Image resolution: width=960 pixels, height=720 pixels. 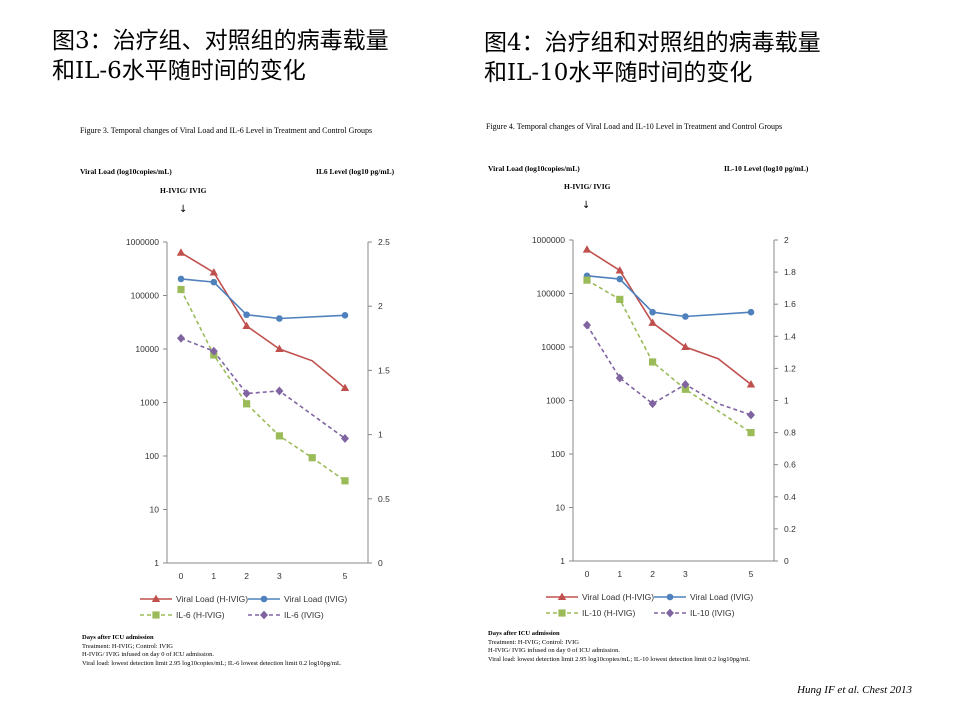 What do you see at coordinates (561, 508) in the screenshot?
I see `figure-4-left-tick-label: 10` at bounding box center [561, 508].